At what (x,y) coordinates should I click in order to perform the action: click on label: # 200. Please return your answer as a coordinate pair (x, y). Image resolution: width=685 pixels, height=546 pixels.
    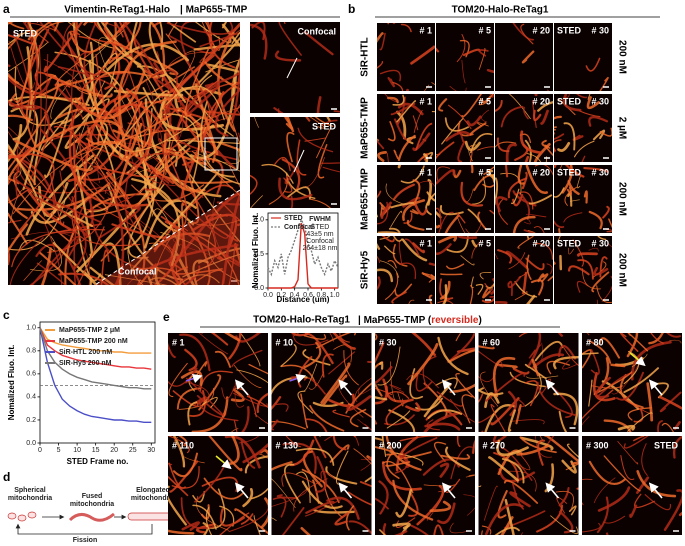
    Looking at the image, I should click on (390, 445).